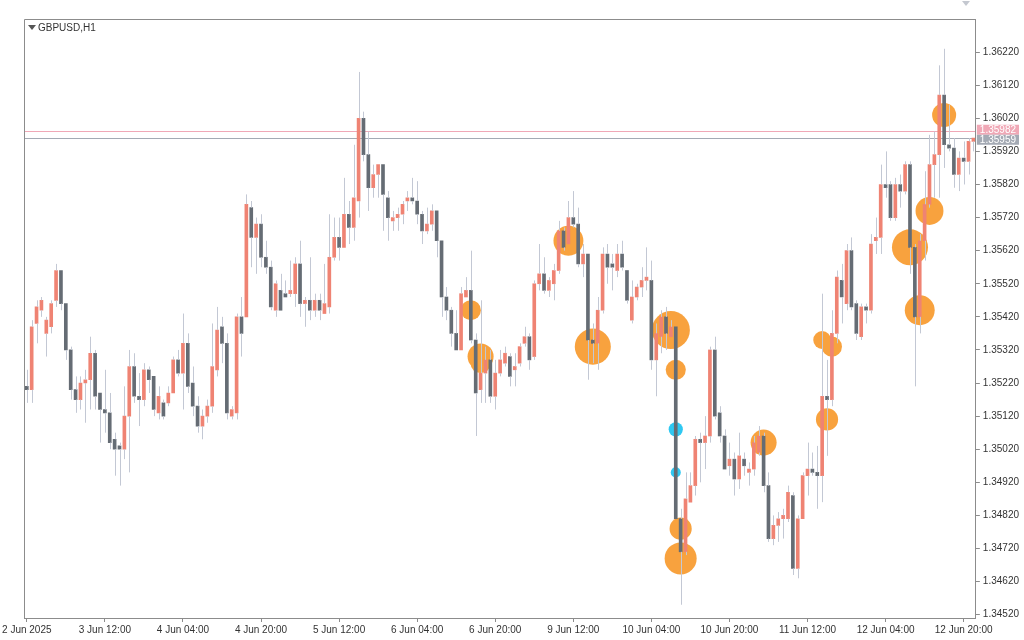 The image size is (1024, 640). I want to click on x-tick-label: 12 Jun 20:00, so click(964, 629).